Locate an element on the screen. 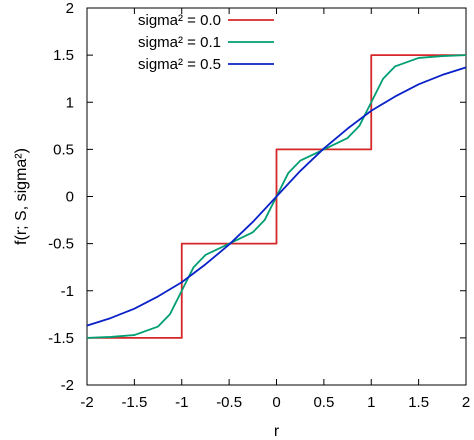 The width and height of the screenshot is (474, 440). x-tick-label: -0.5 is located at coordinates (229, 402).